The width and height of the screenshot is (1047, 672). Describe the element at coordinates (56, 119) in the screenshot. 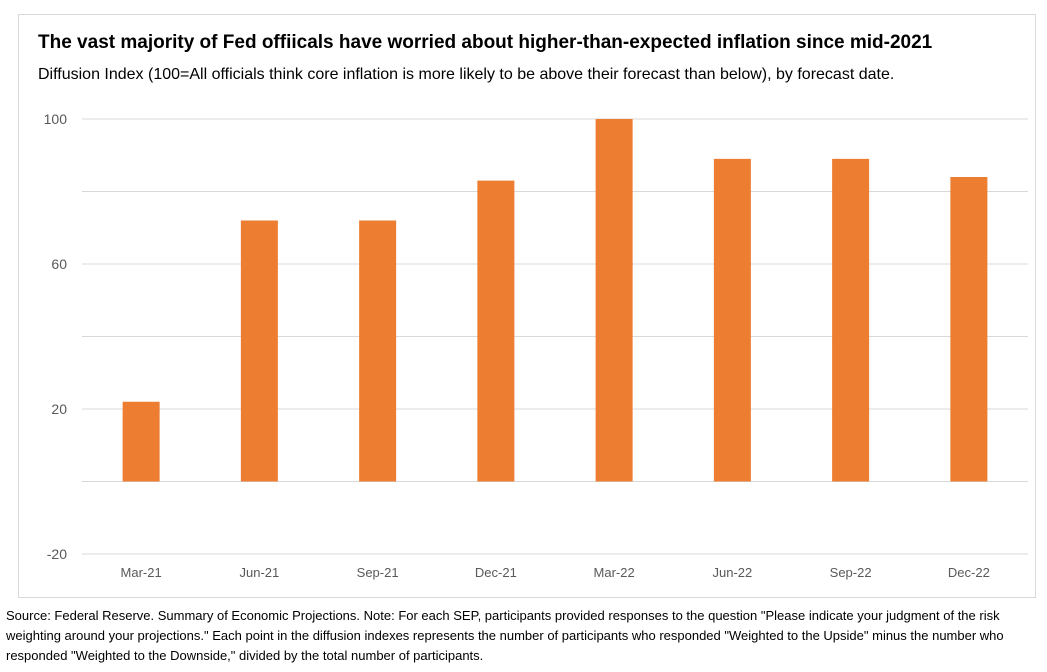

I see `y-tick-label: 100` at that location.